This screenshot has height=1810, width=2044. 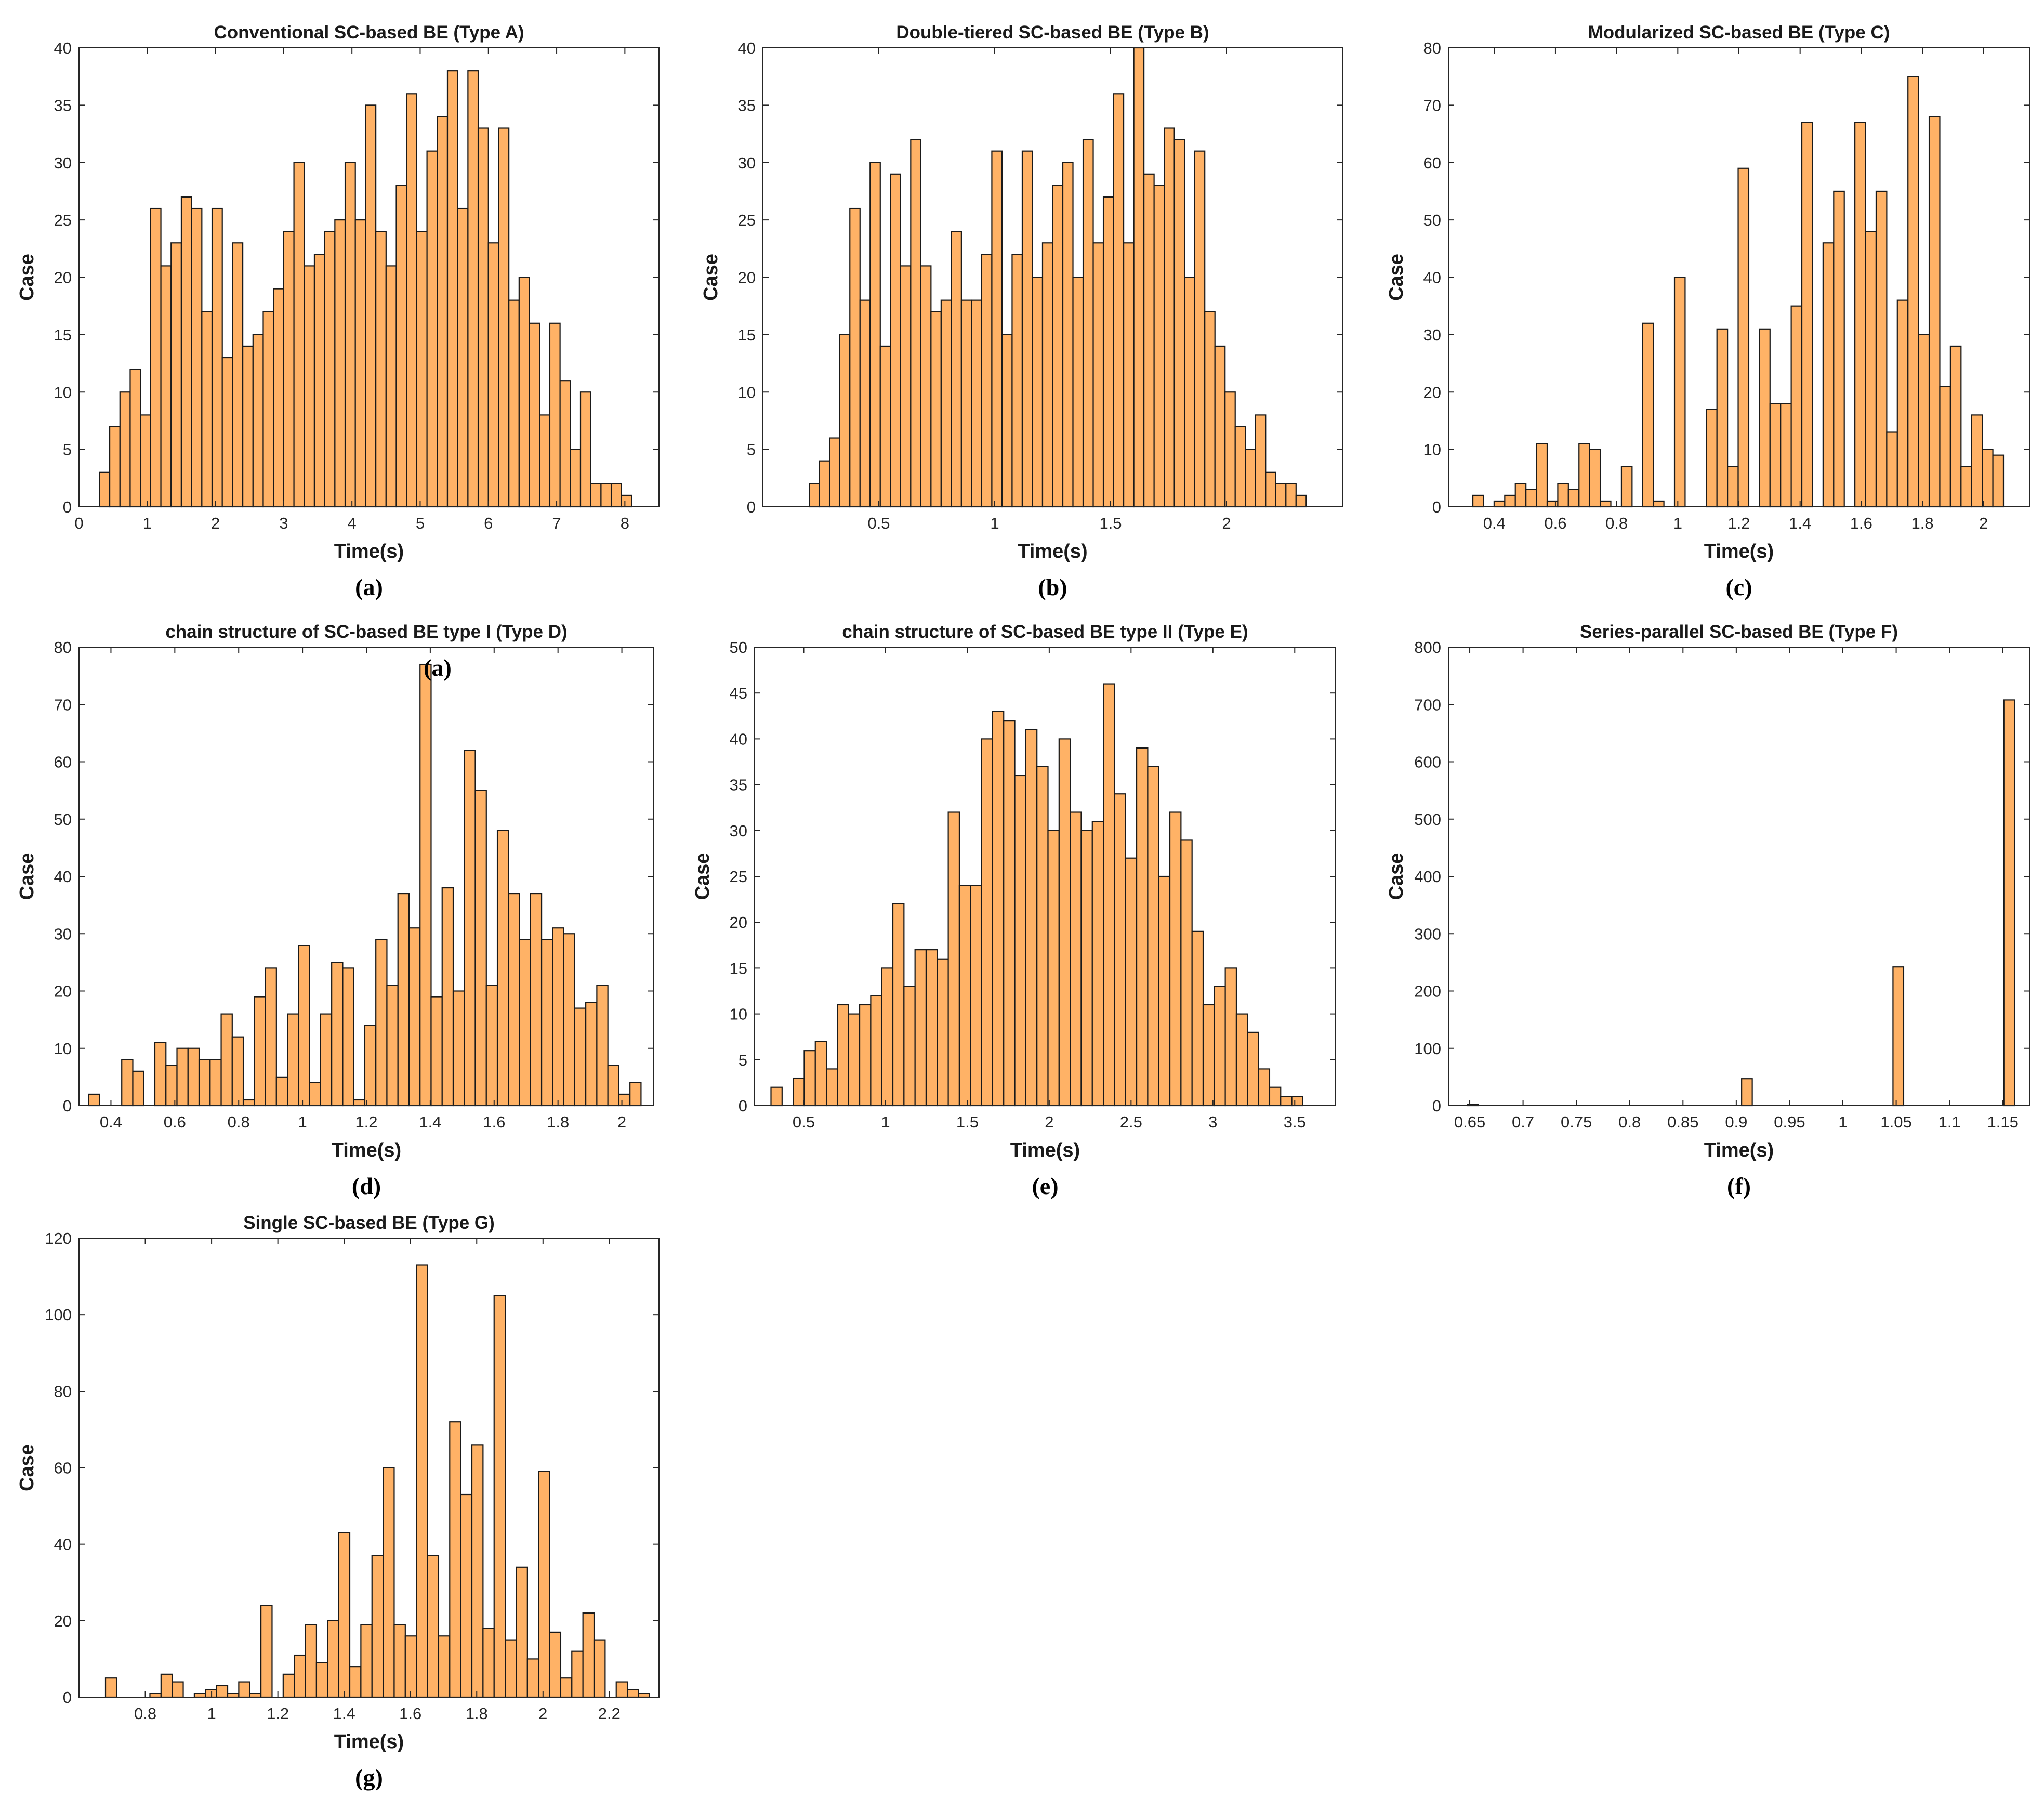 I want to click on y-tick-label: 35, so click(x=747, y=105).